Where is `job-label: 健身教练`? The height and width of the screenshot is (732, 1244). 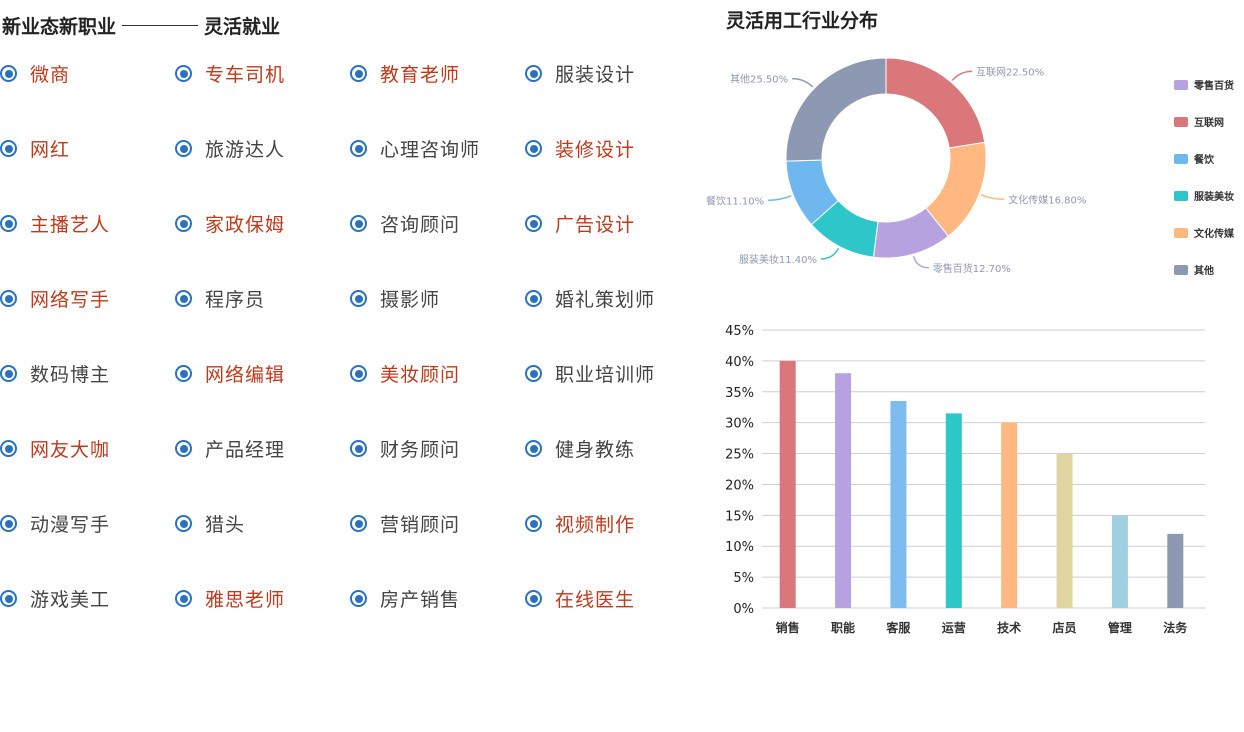 job-label: 健身教练 is located at coordinates (595, 450).